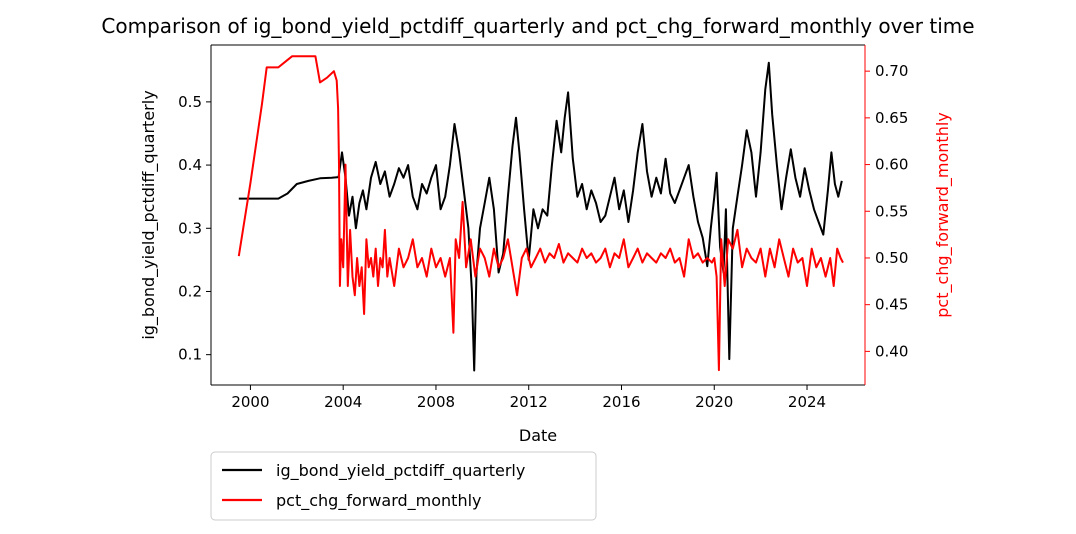 This screenshot has height=534, width=1076. I want to click on y-right-tick-label: 0.70, so click(891, 71).